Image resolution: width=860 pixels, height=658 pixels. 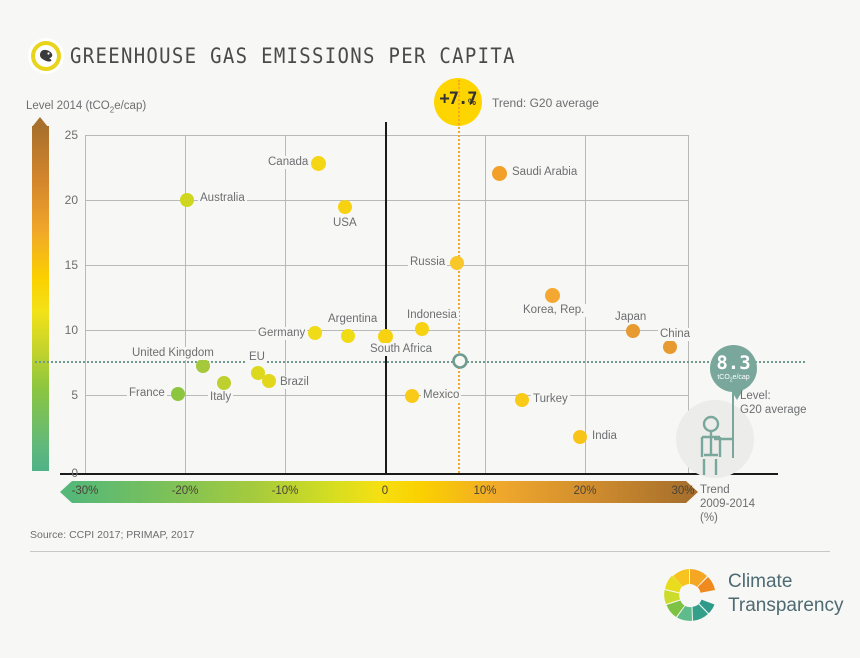 I want to click on x-gradient-arrow-left, so click(x=66, y=492).